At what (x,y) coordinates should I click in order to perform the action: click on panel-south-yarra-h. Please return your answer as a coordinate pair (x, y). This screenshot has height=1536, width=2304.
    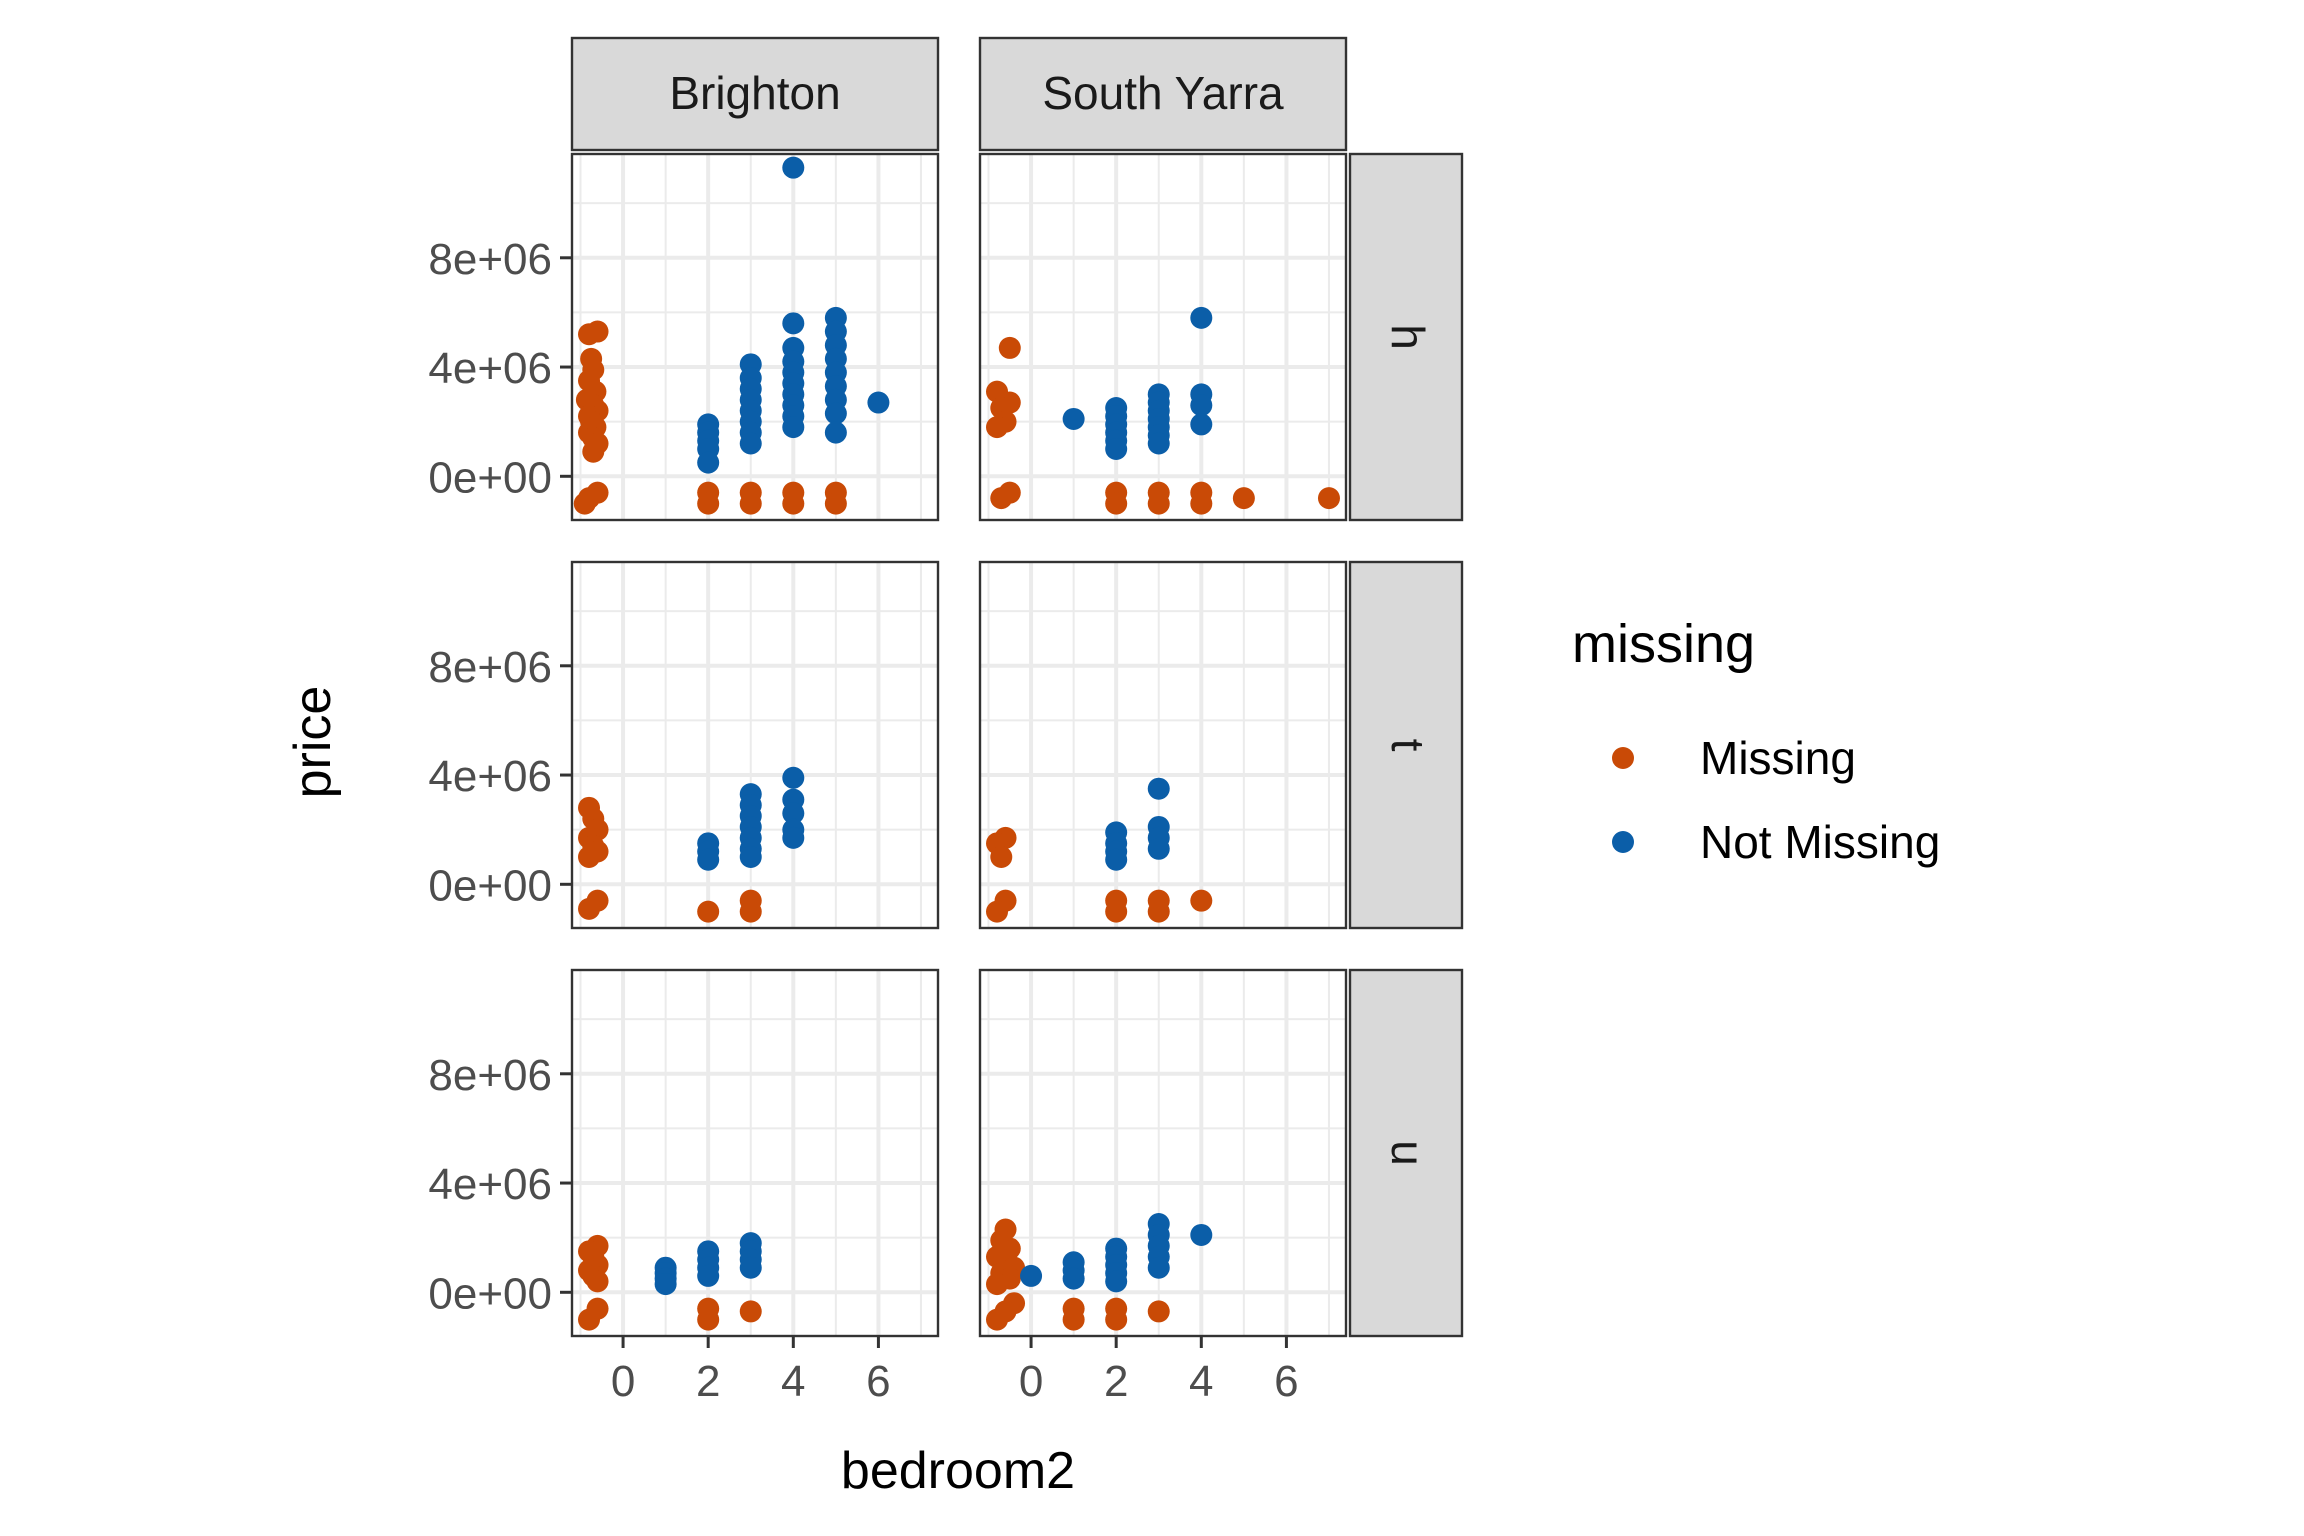
    Looking at the image, I should click on (1163, 337).